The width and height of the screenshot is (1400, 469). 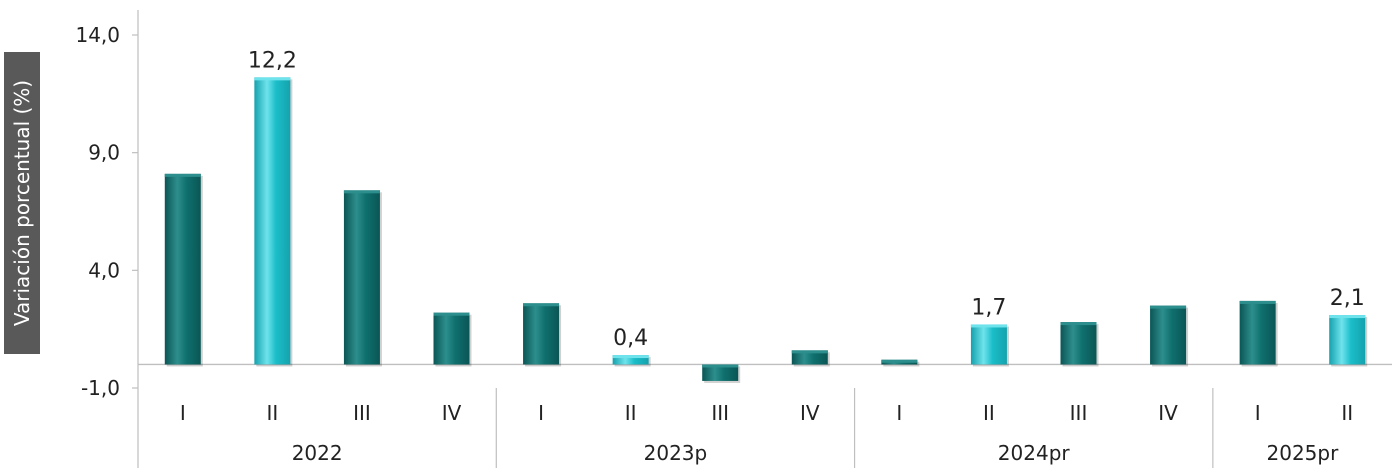 What do you see at coordinates (630, 338) in the screenshot?
I see `data-label: 0,4` at bounding box center [630, 338].